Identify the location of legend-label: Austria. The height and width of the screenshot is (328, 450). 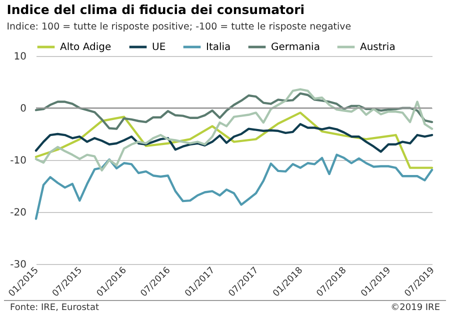
(378, 47).